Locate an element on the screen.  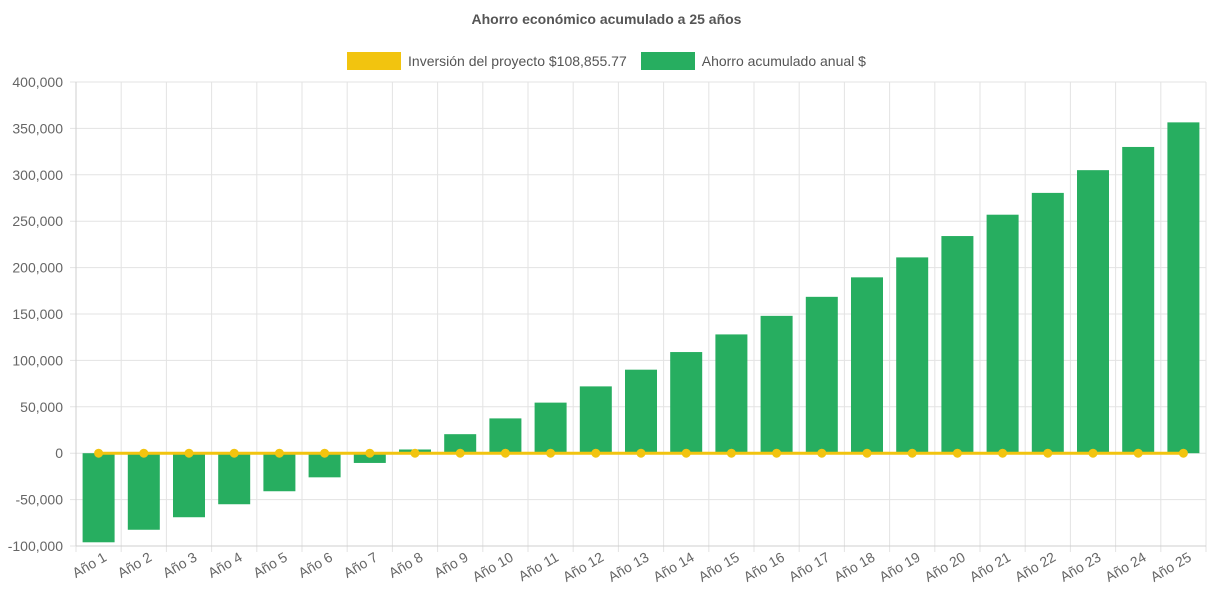
x-tick-label: Año 3 is located at coordinates (180, 565).